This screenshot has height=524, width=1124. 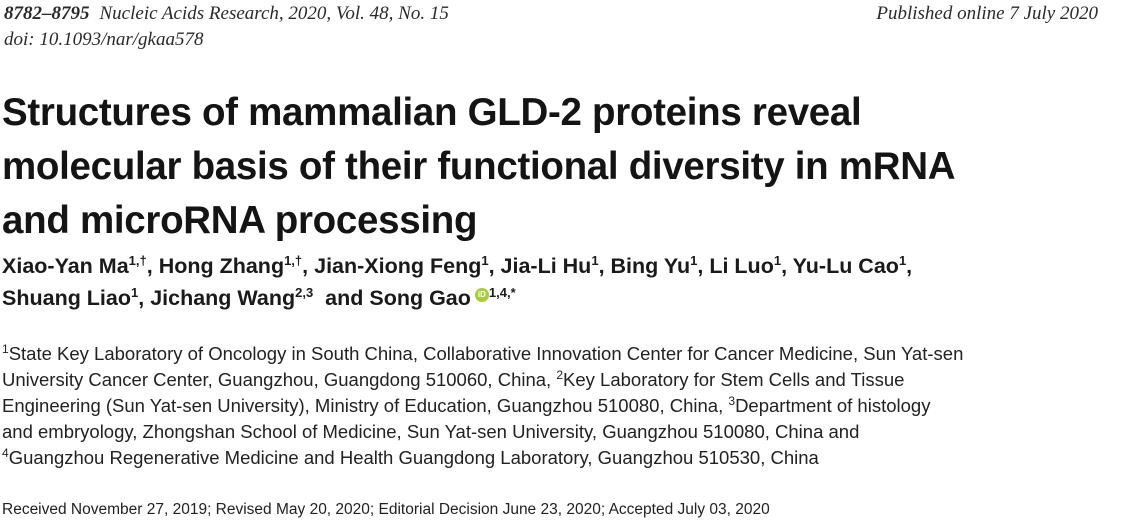 What do you see at coordinates (66, 298) in the screenshot?
I see `author-name: Shuang Liao` at bounding box center [66, 298].